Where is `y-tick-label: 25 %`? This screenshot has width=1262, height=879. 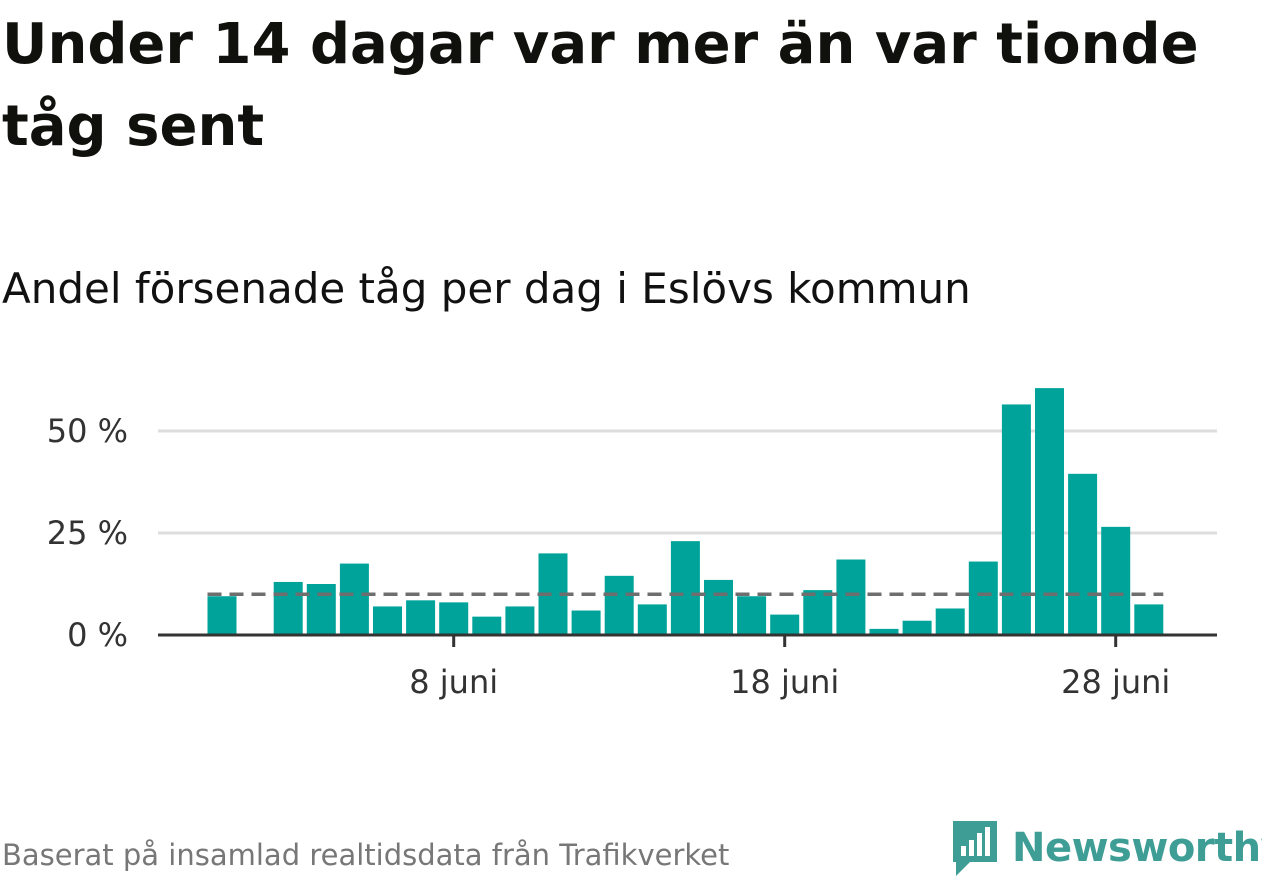 y-tick-label: 25 % is located at coordinates (87, 533).